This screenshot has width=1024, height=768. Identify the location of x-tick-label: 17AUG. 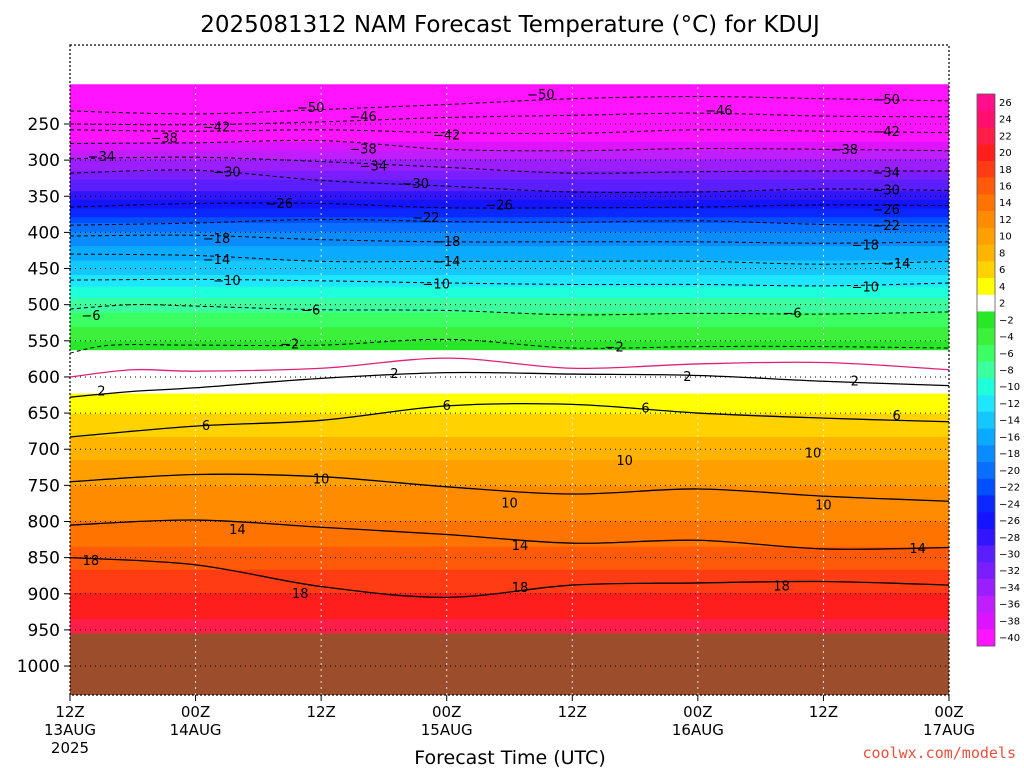
(949, 730).